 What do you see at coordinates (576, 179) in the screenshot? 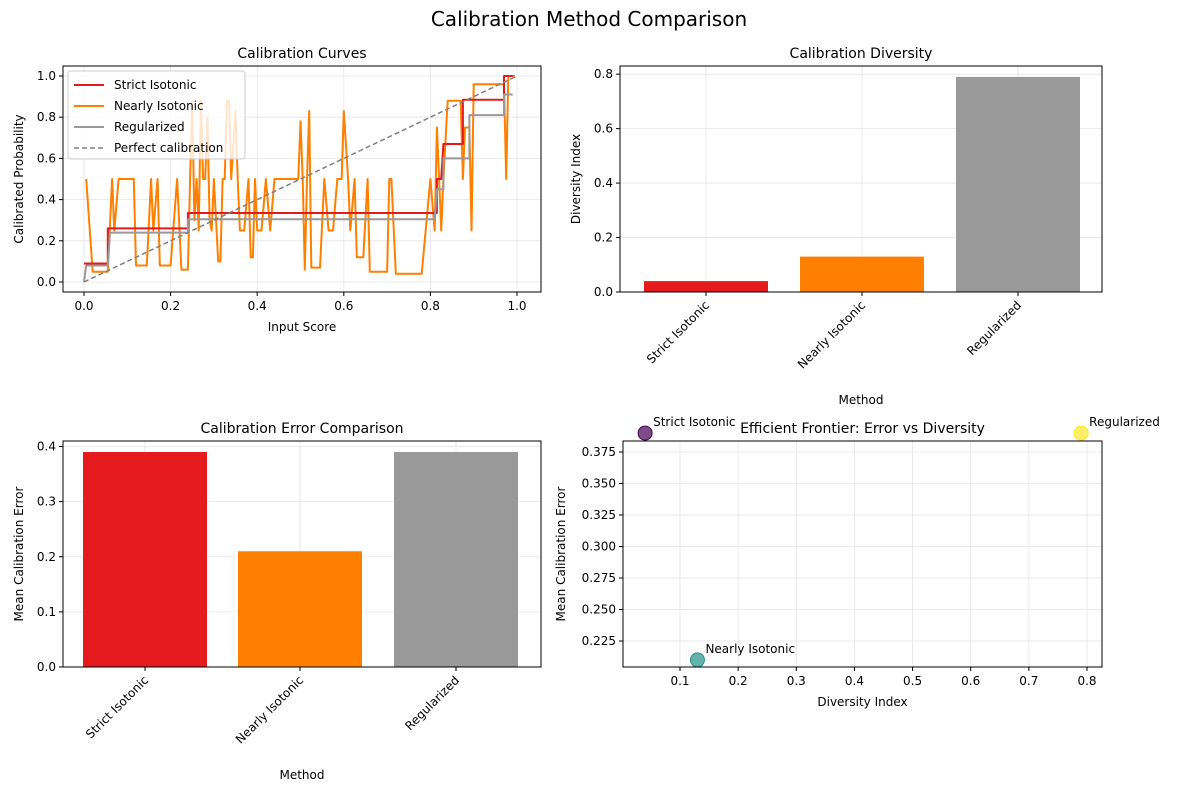
I see `y-axis-label: Diversity Index` at bounding box center [576, 179].